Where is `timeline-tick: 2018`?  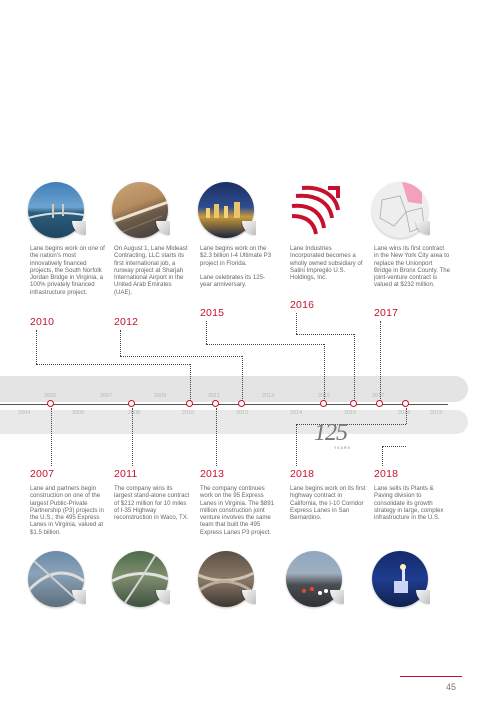 timeline-tick: 2018 is located at coordinates (404, 413).